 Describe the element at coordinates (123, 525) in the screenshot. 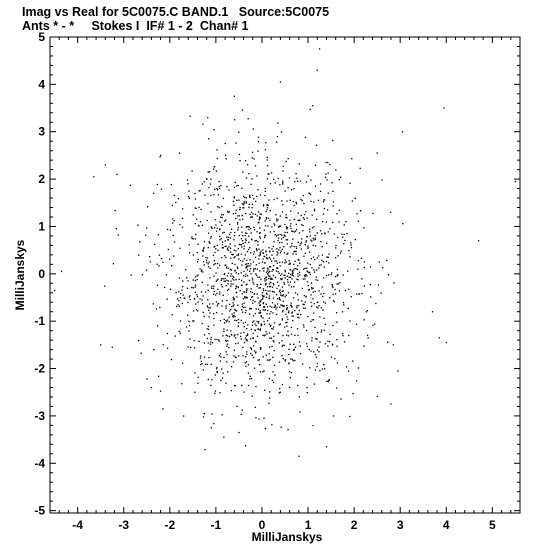

I see `x-tick-label: -3` at that location.